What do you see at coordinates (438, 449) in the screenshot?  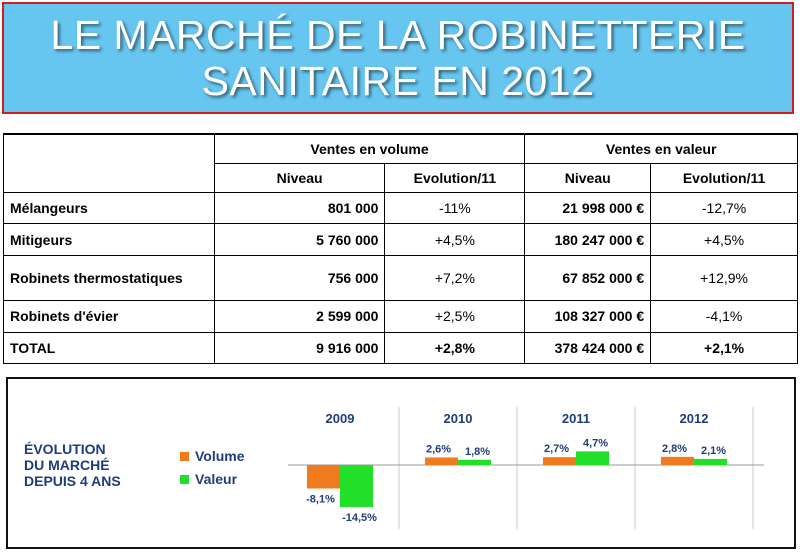 I see `data-label-volume: 2,6%` at bounding box center [438, 449].